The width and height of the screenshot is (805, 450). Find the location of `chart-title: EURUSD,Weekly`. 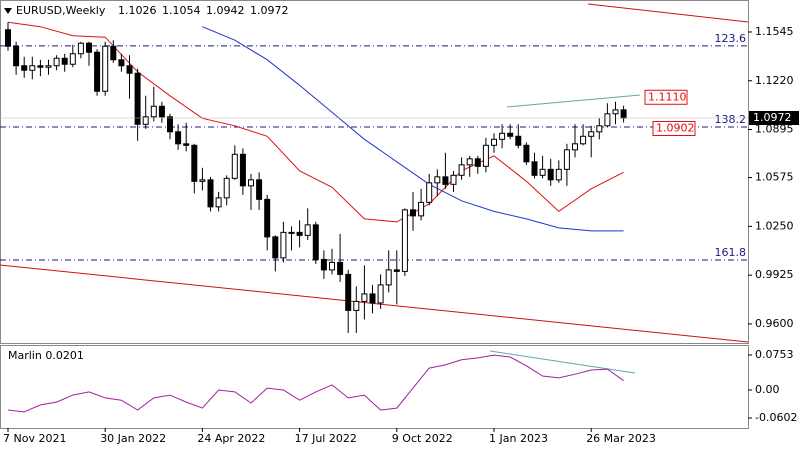

chart-title: EURUSD,Weekly is located at coordinates (61, 10).